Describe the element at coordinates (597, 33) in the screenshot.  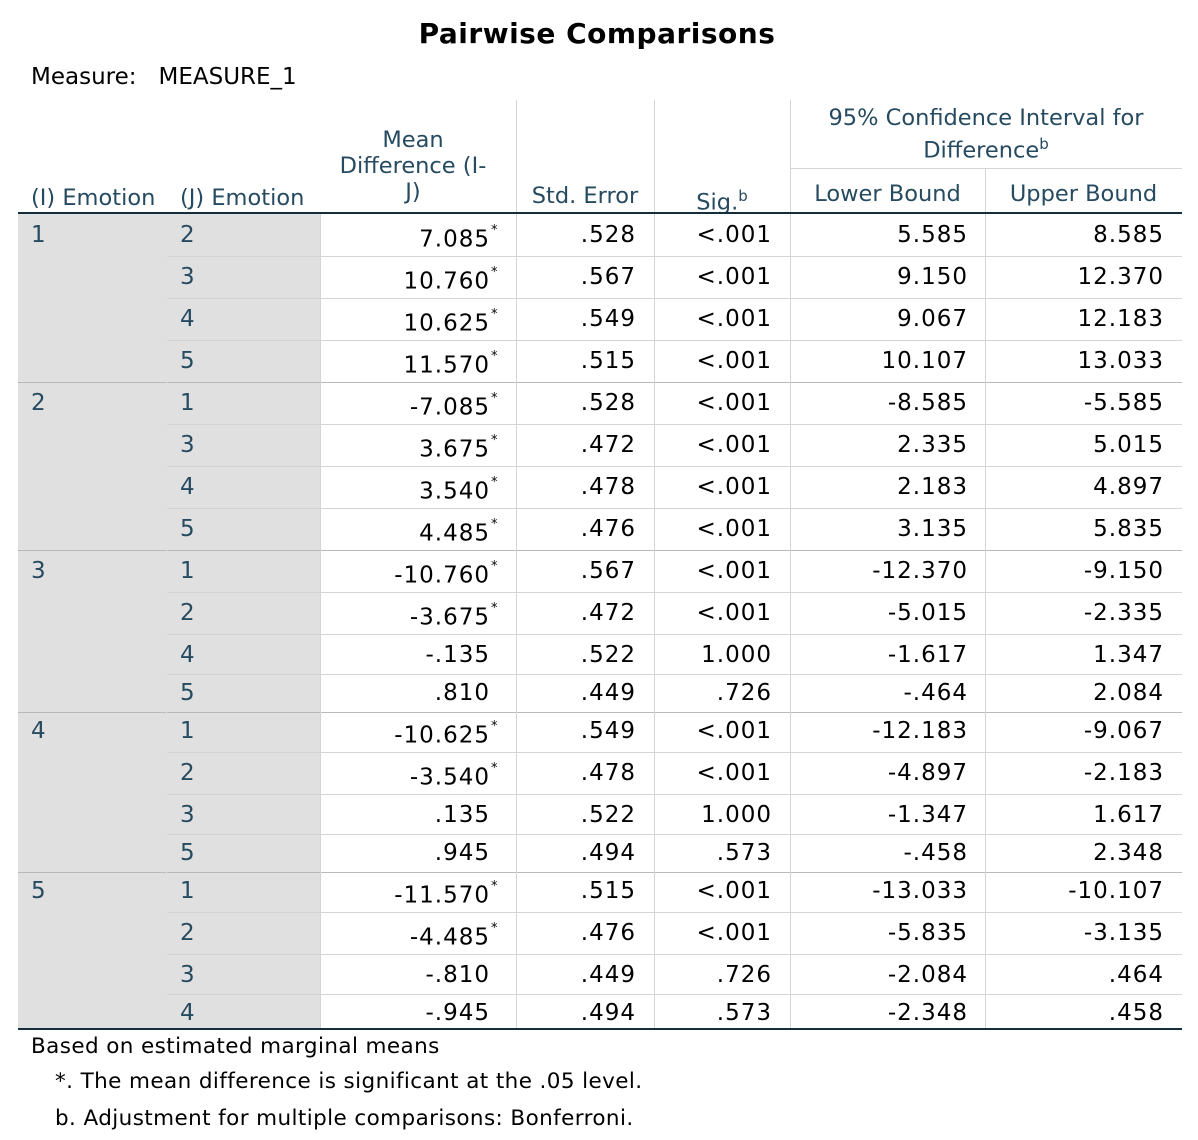
I see `table-title: Pairwise Comparisons` at that location.